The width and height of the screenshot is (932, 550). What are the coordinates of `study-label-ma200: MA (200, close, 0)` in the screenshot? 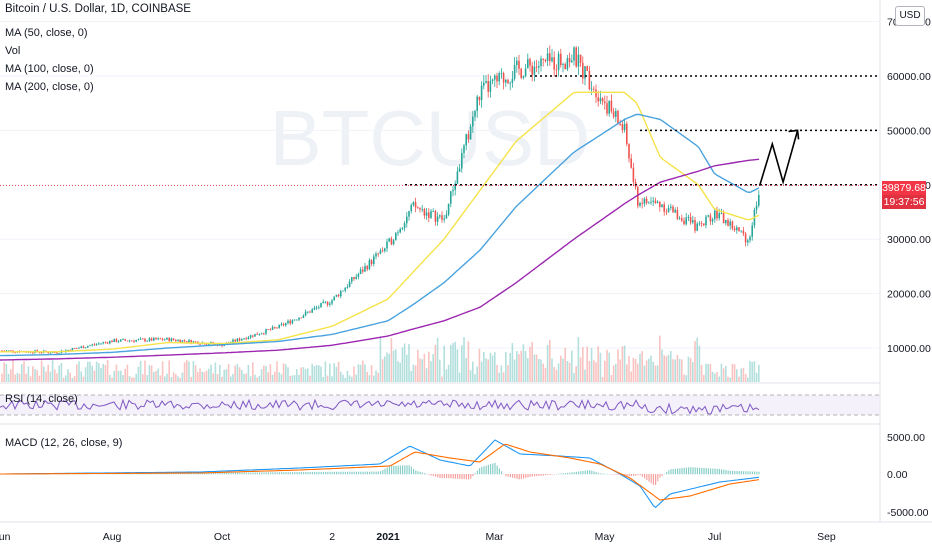 It's located at (49, 87).